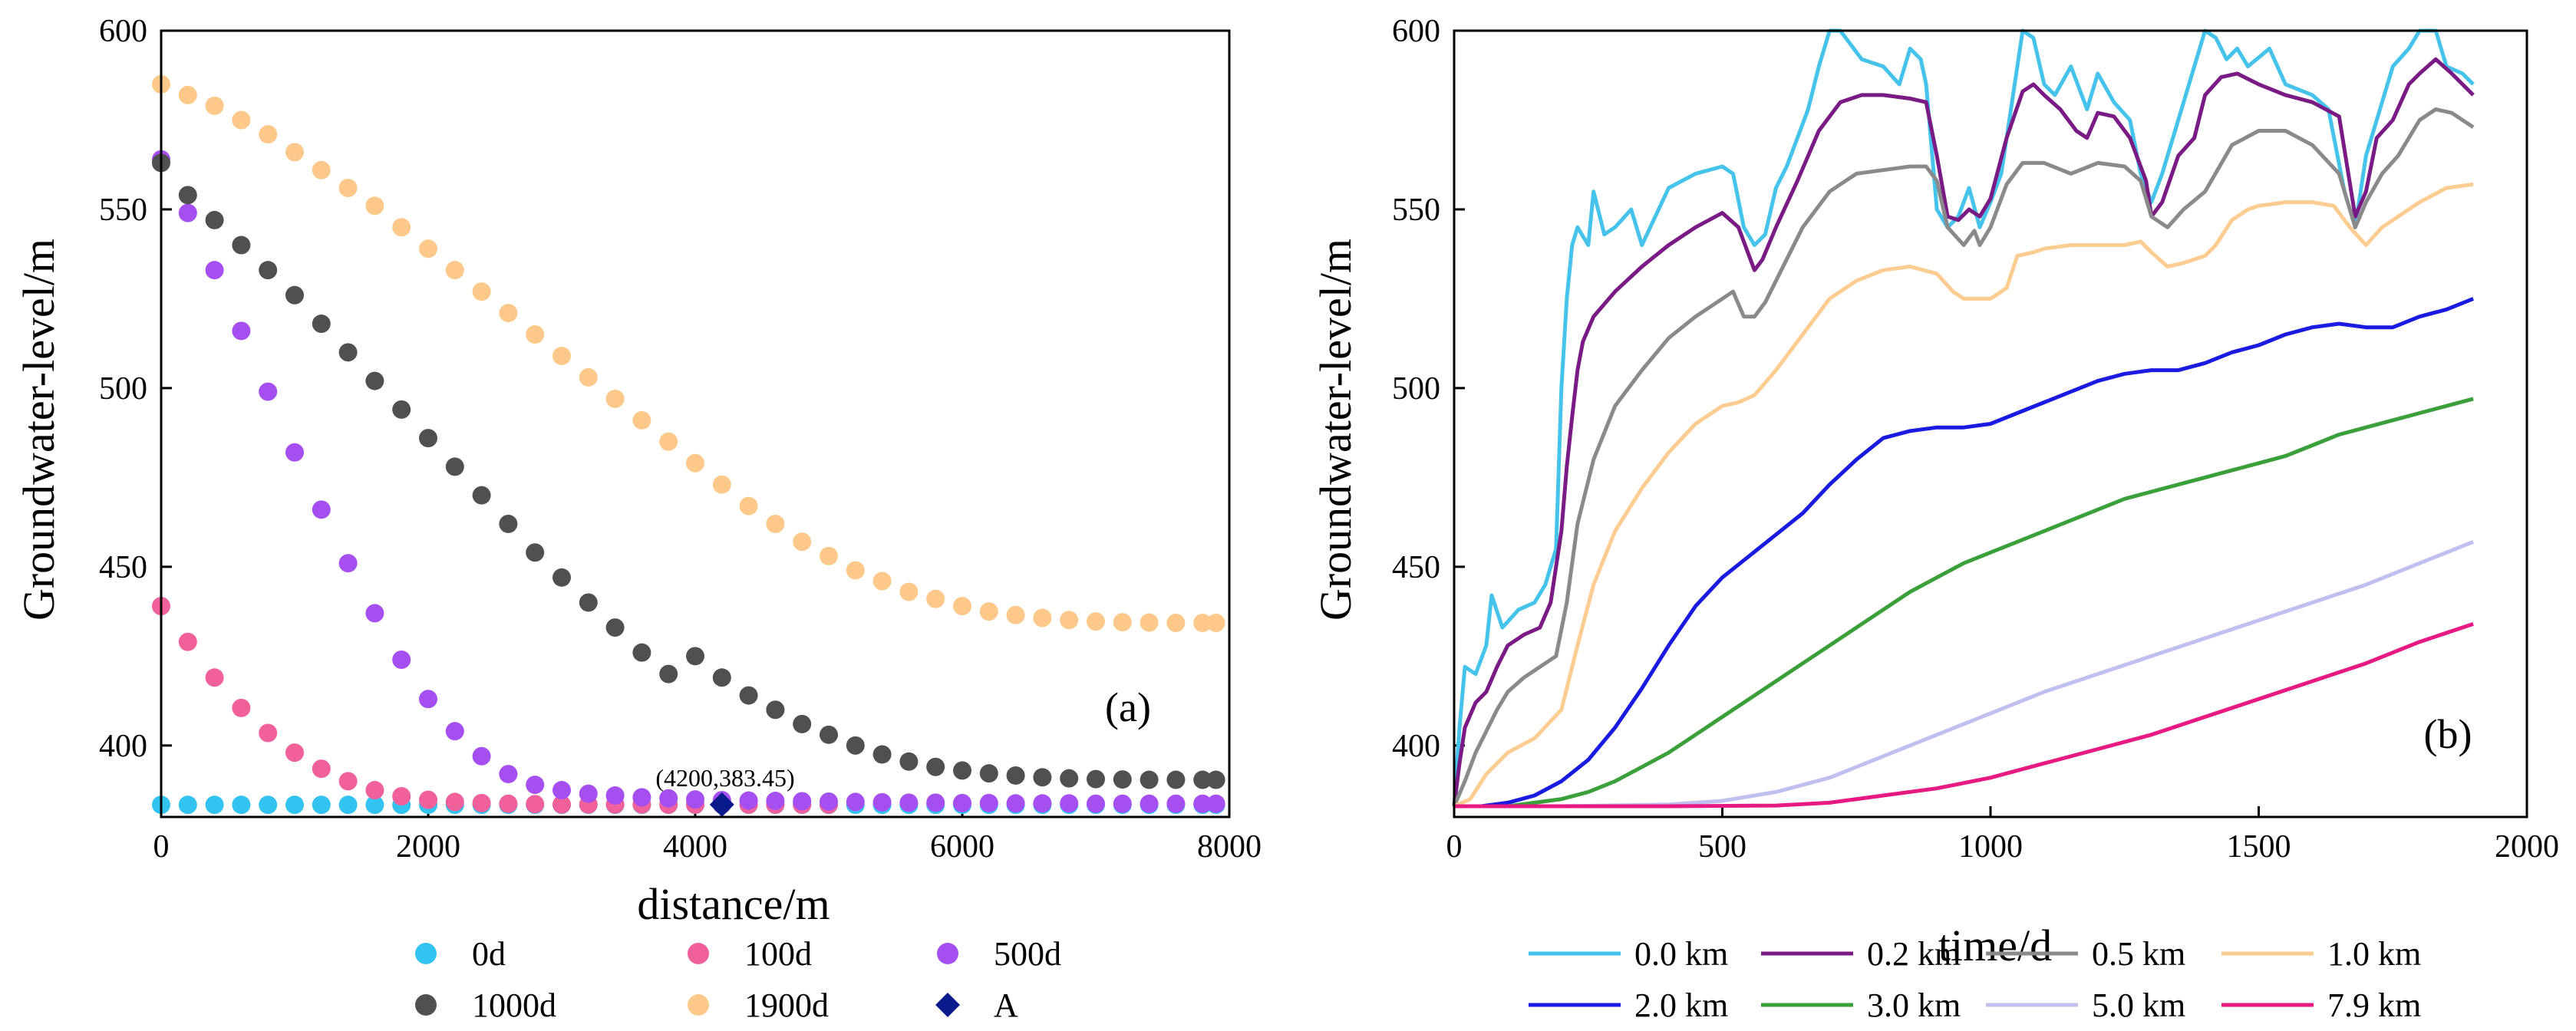 The height and width of the screenshot is (1031, 2576). I want to click on legend-a-item: 500d, so click(999, 954).